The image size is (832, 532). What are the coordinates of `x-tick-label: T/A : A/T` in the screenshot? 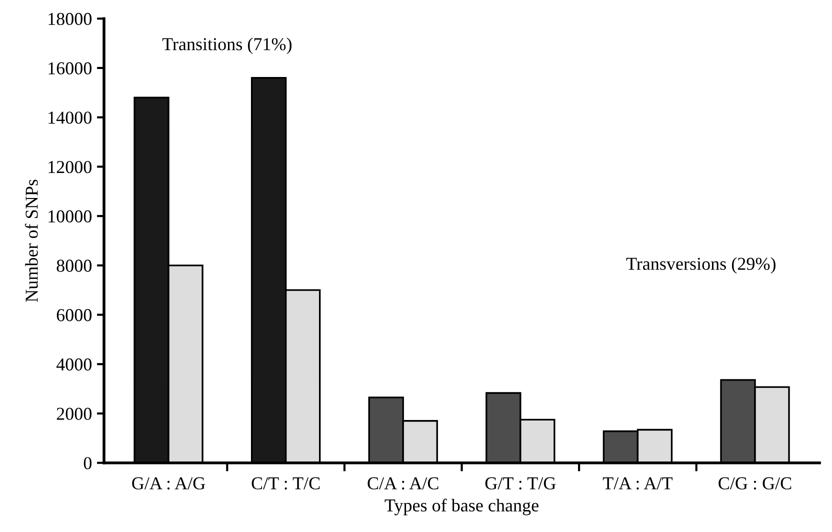 It's located at (637, 483).